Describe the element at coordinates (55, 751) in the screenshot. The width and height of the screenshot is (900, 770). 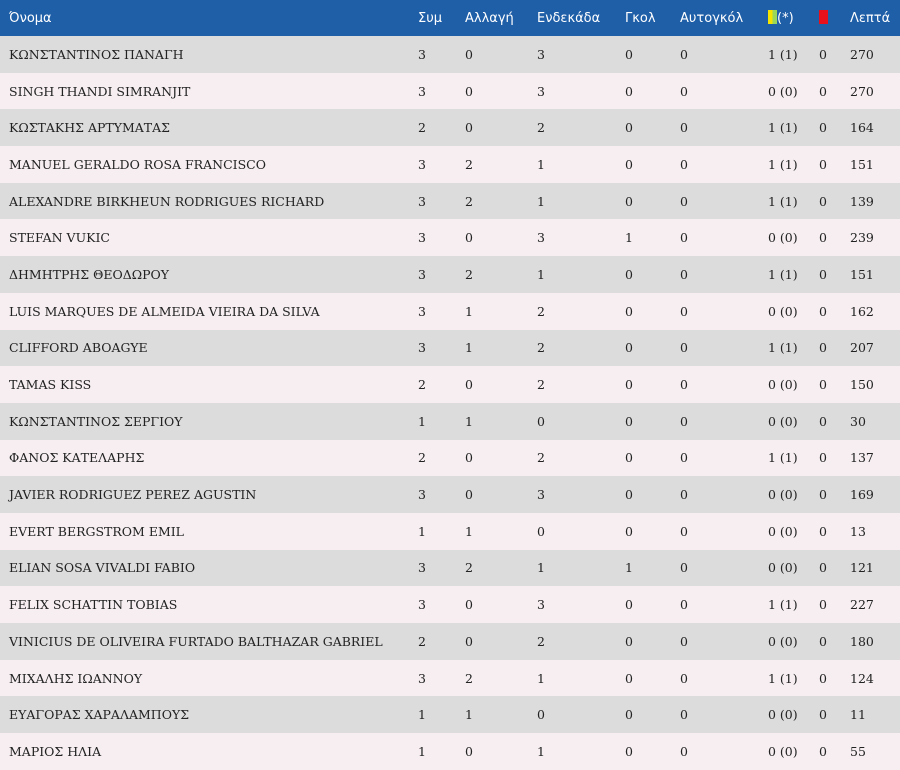
I see `player-name: ΜΑΡΙΟΣ ΗΛΙΑ` at that location.